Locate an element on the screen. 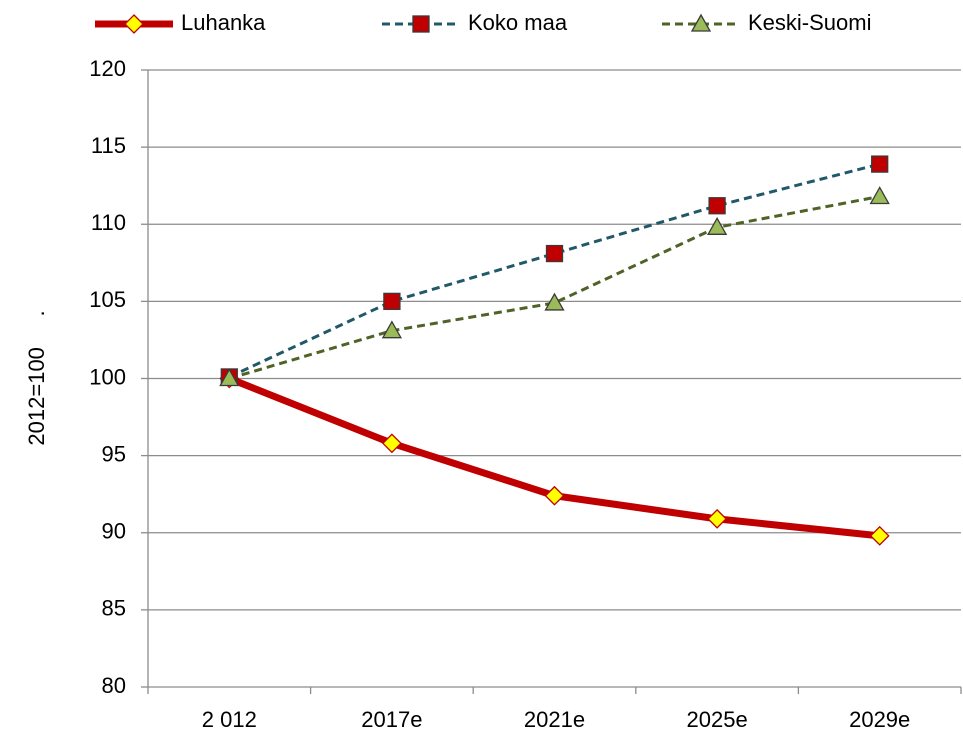  y-tick-label: 100 is located at coordinates (107, 376).